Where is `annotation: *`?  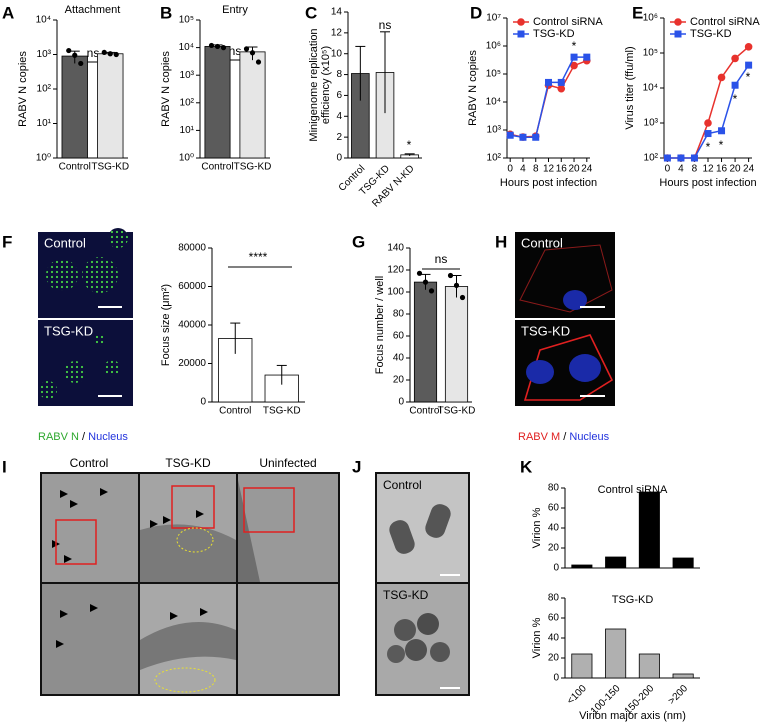
annotation: * is located at coordinates (708, 147).